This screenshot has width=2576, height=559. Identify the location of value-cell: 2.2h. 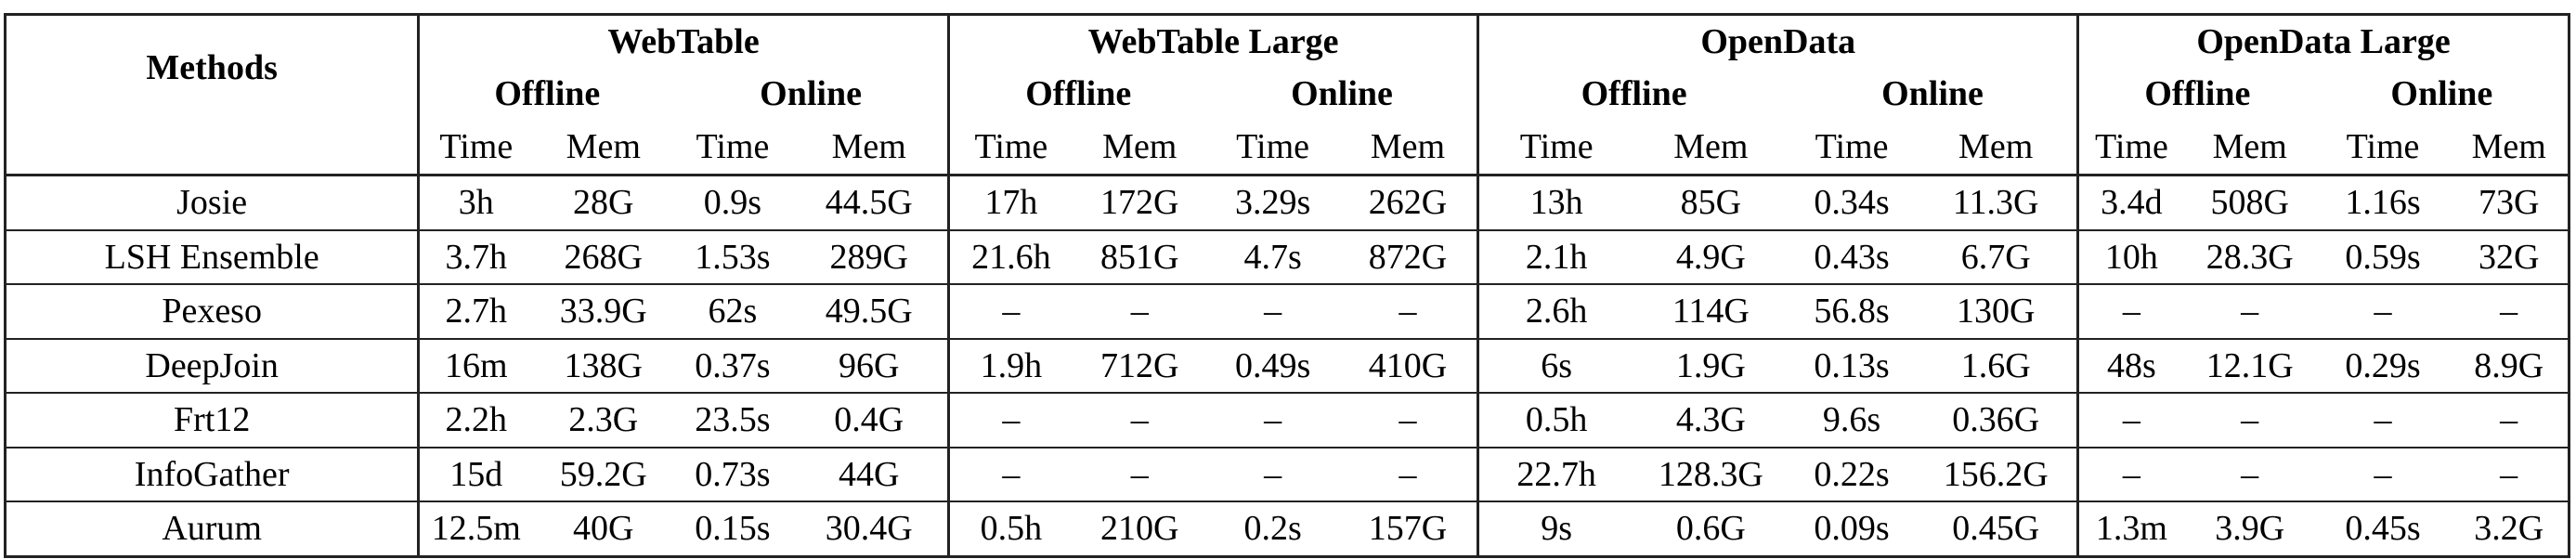
(475, 420).